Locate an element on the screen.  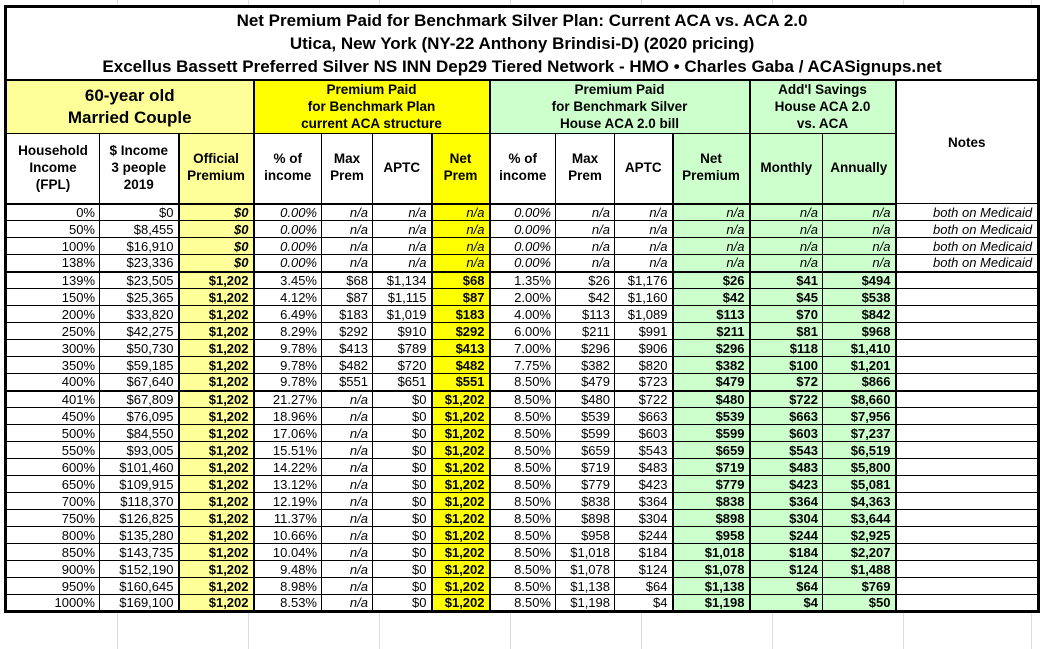
cell-h_max: $113 is located at coordinates (585, 314).